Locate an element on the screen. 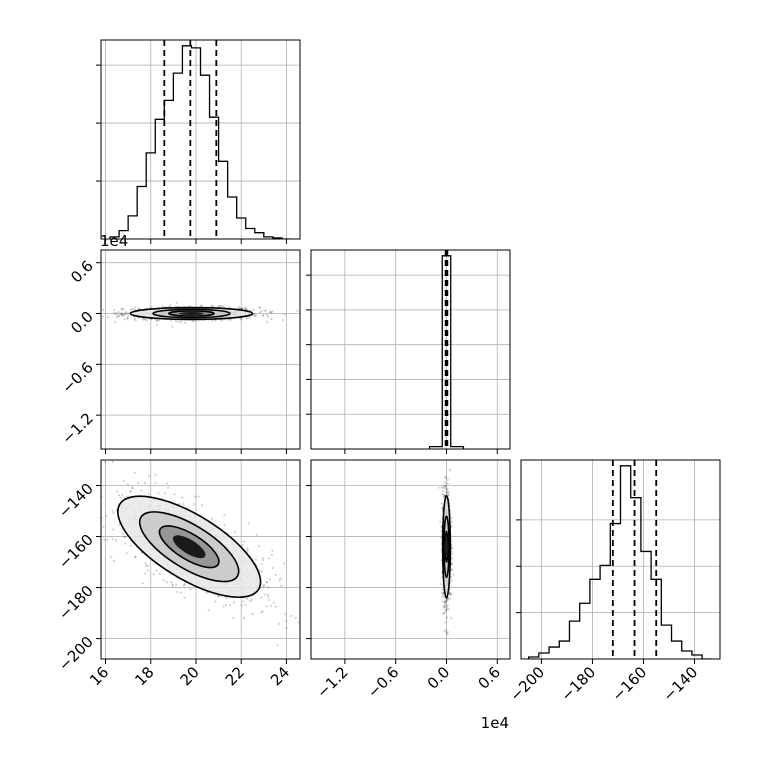  y-tick-label: −1.2 is located at coordinates (77, 428).